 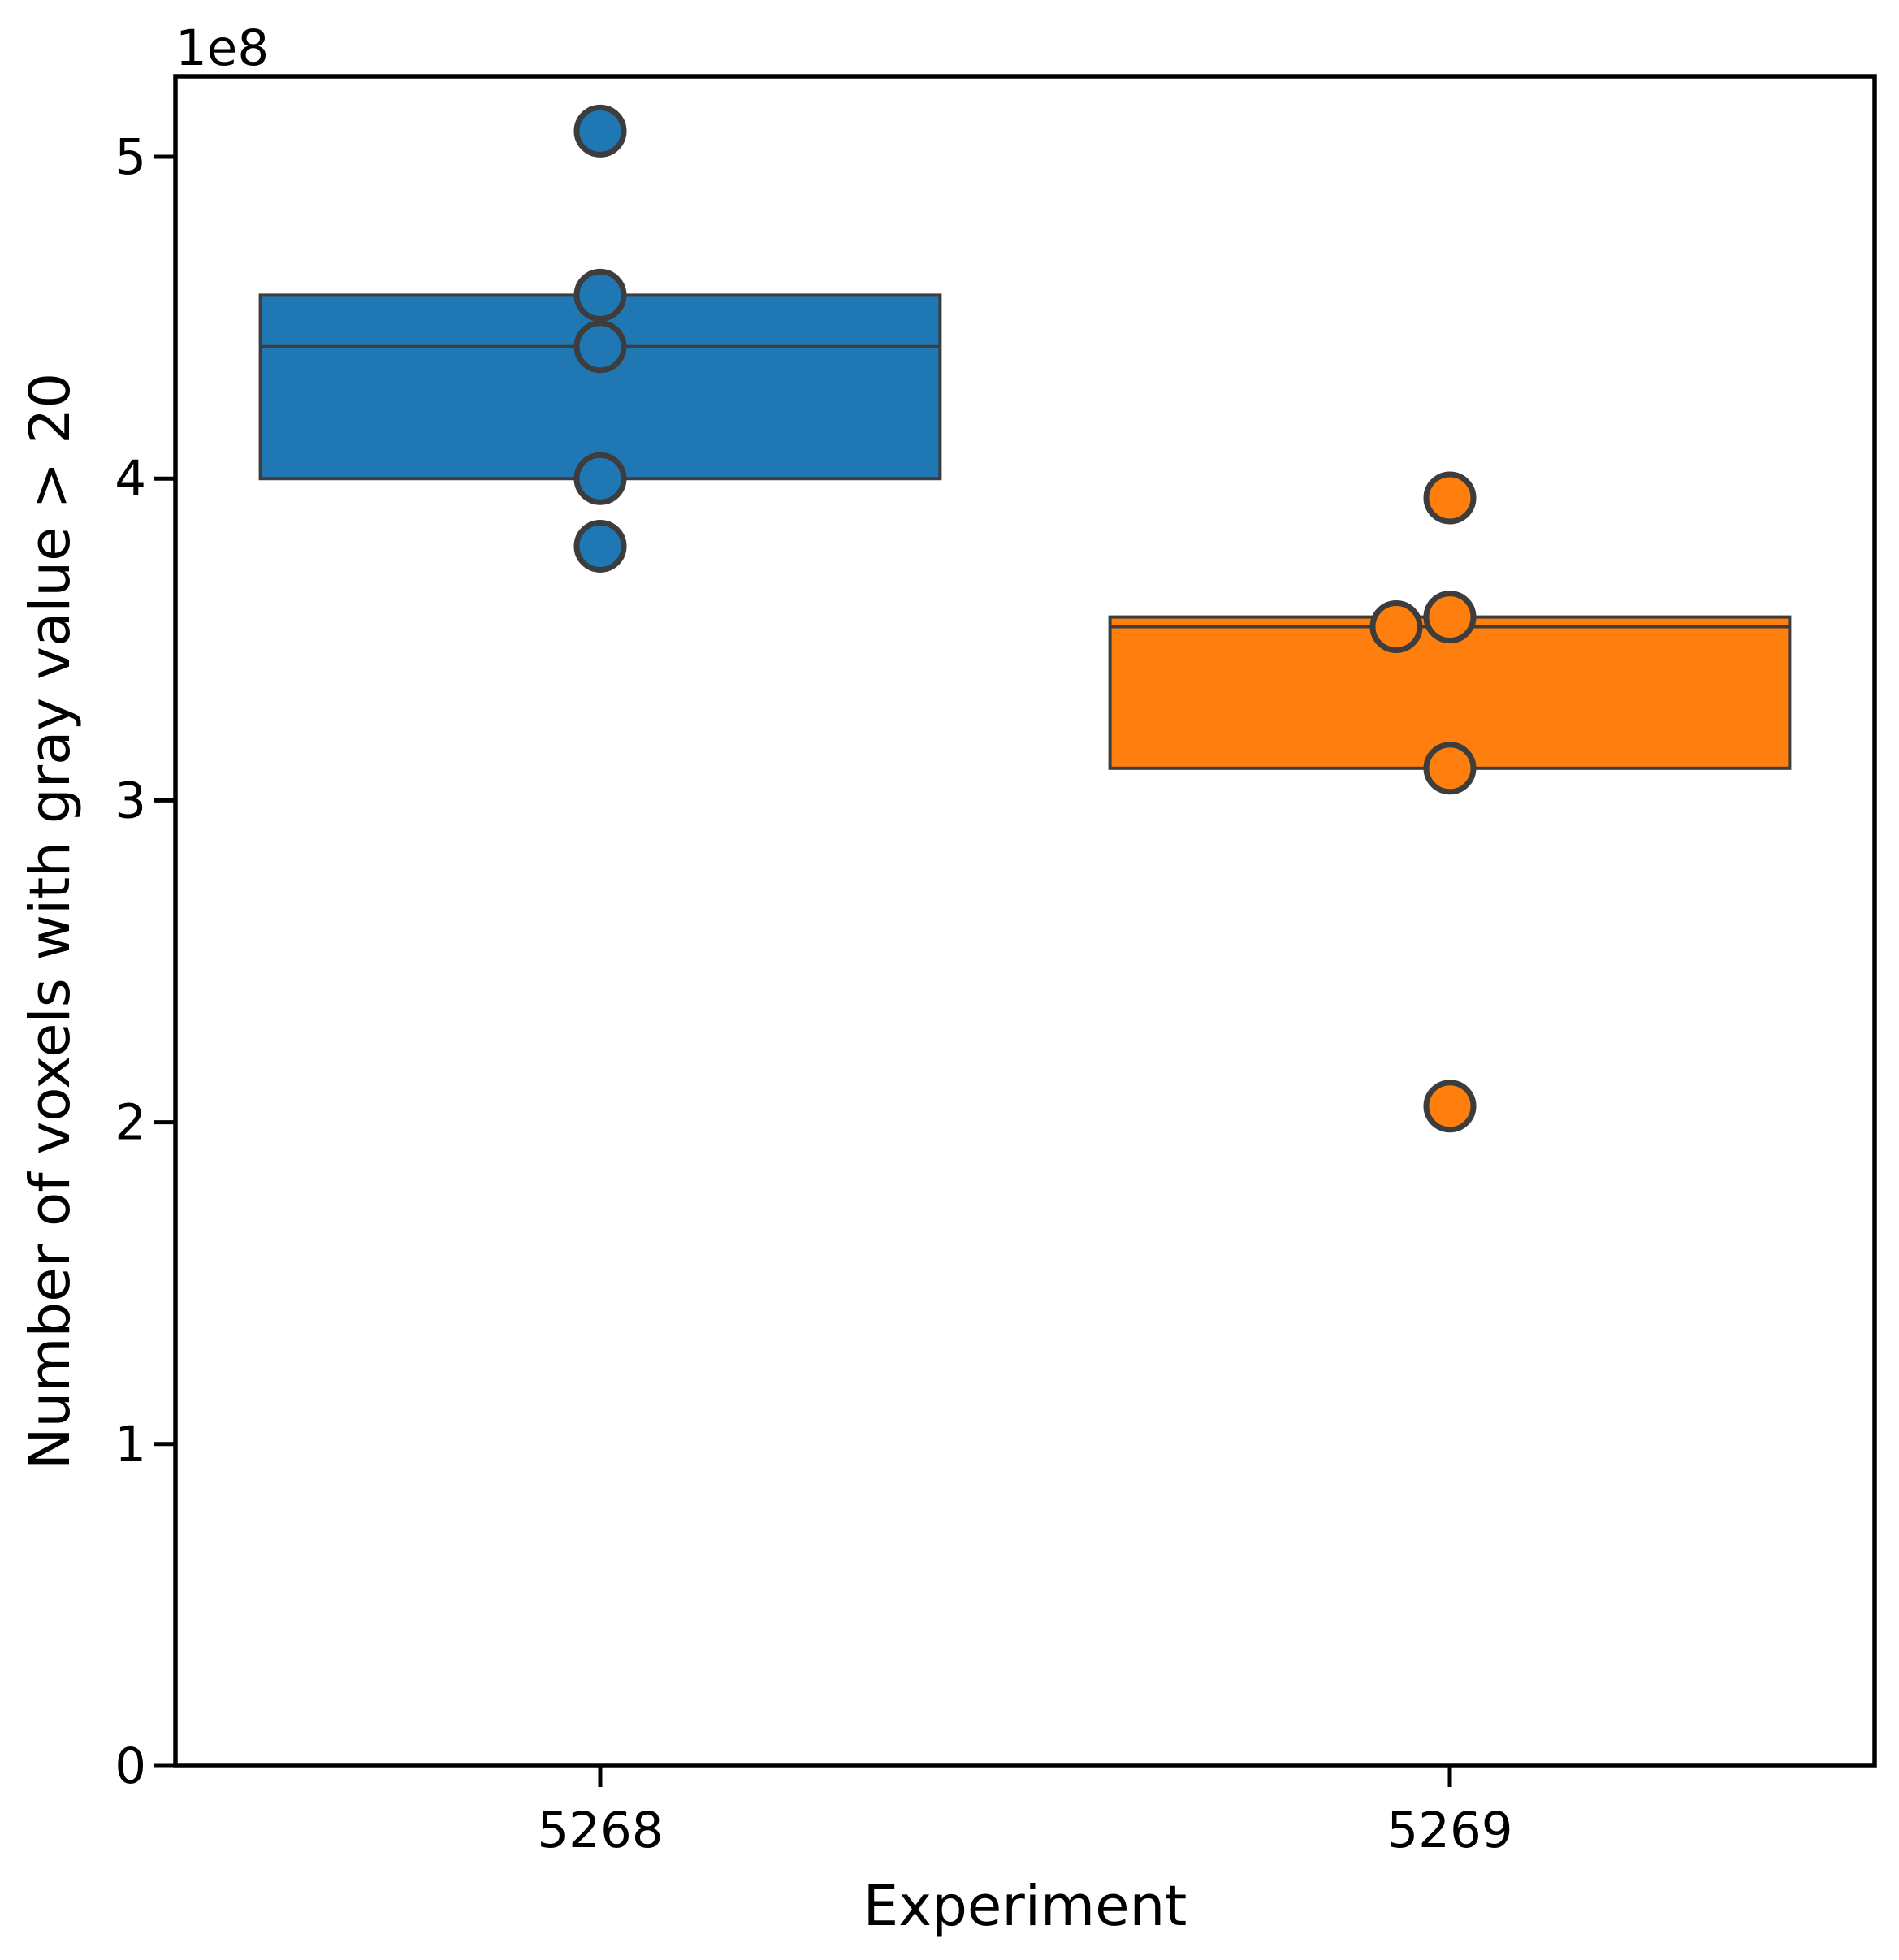 I want to click on y-tick-label: 1, so click(x=130, y=1444).